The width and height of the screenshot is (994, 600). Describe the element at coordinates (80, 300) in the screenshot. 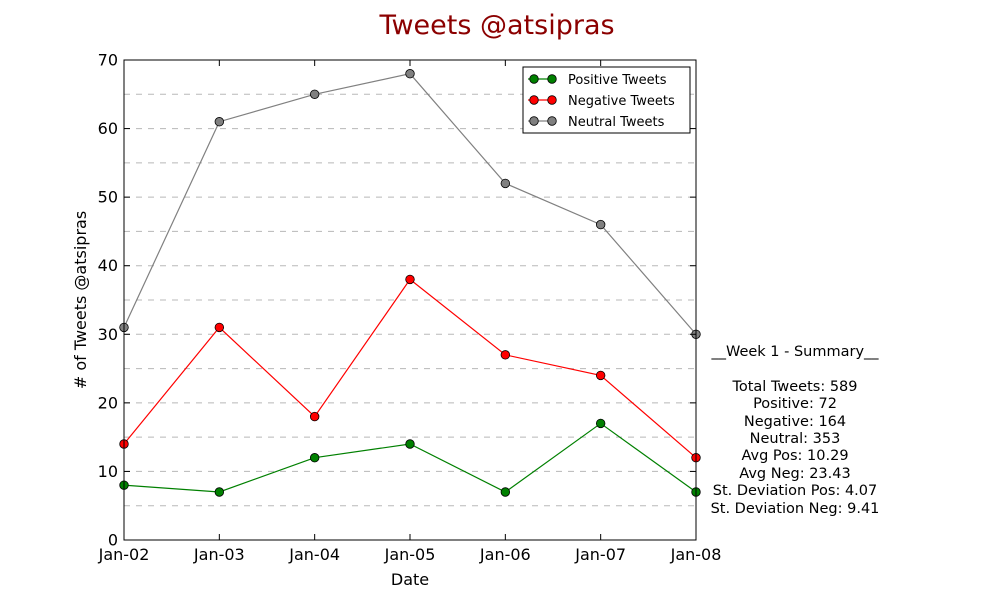

I see `y-axis-label: # of Tweets @atsipras` at that location.